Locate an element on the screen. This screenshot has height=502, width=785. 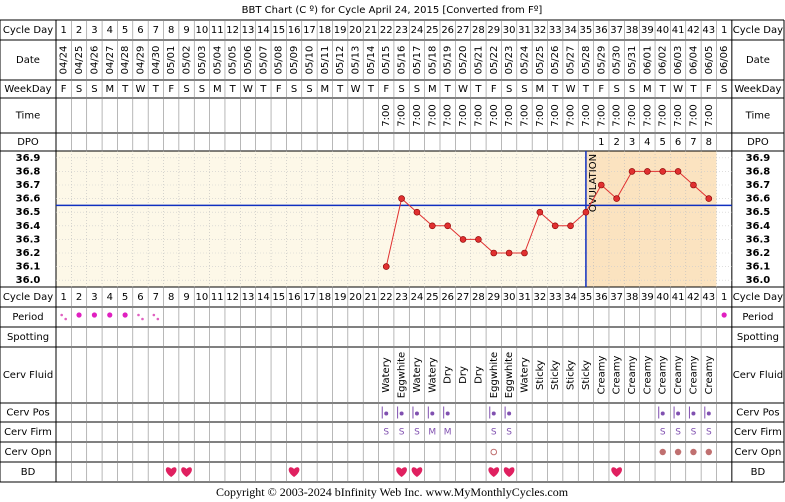
date: 05/24 is located at coordinates (524, 60).